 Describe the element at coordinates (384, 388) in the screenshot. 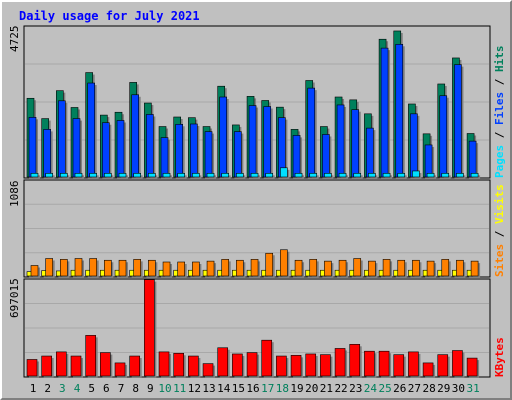

I see `x-tick-label-25: 25` at that location.